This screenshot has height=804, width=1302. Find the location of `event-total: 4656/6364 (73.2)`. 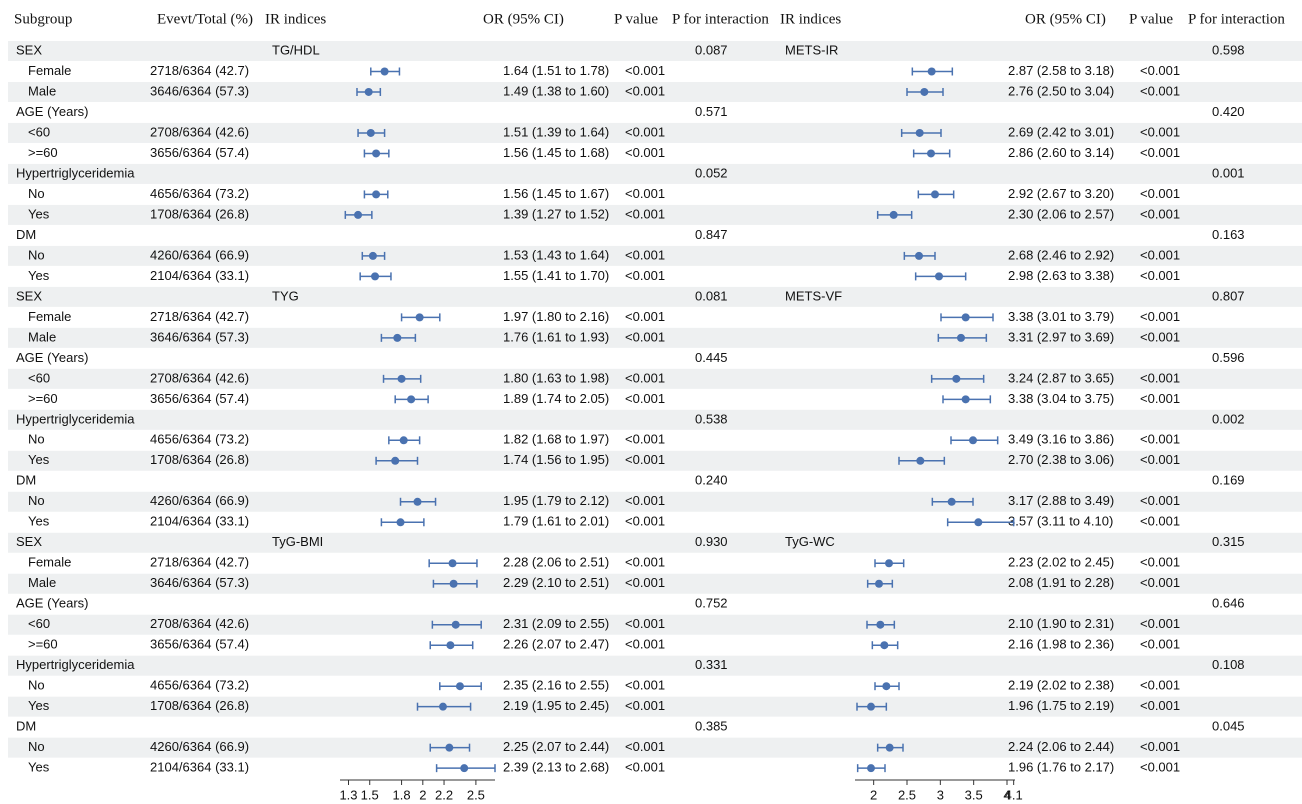

event-total: 4656/6364 (73.2) is located at coordinates (199, 439).